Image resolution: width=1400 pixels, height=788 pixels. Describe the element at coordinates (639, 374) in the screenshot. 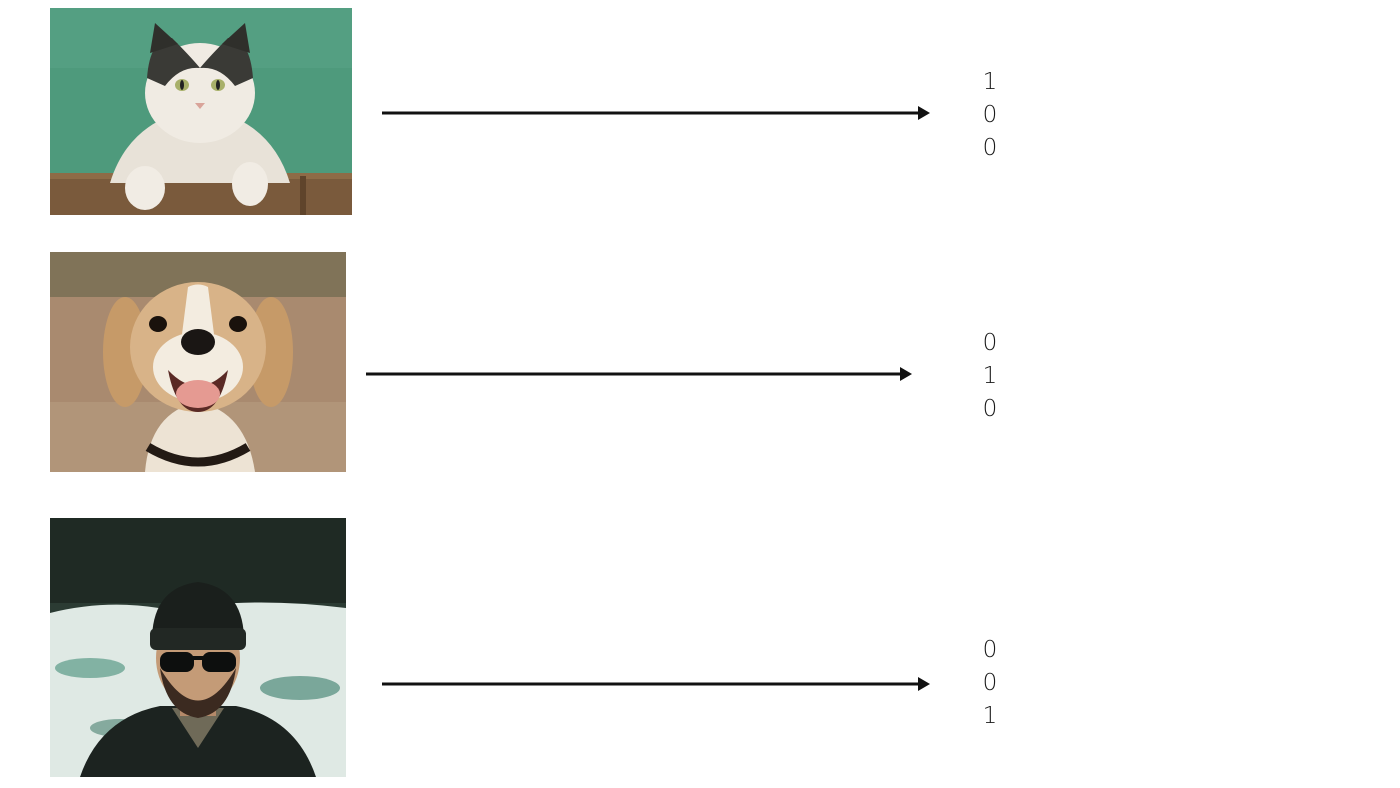

I see `dog-arrow` at that location.